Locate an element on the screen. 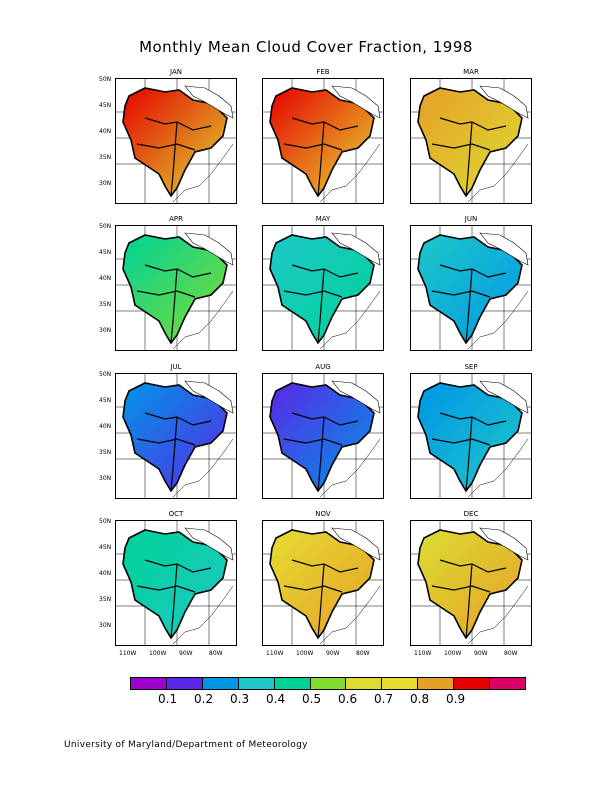 The height and width of the screenshot is (792, 612). month-label: JAN is located at coordinates (176, 72).